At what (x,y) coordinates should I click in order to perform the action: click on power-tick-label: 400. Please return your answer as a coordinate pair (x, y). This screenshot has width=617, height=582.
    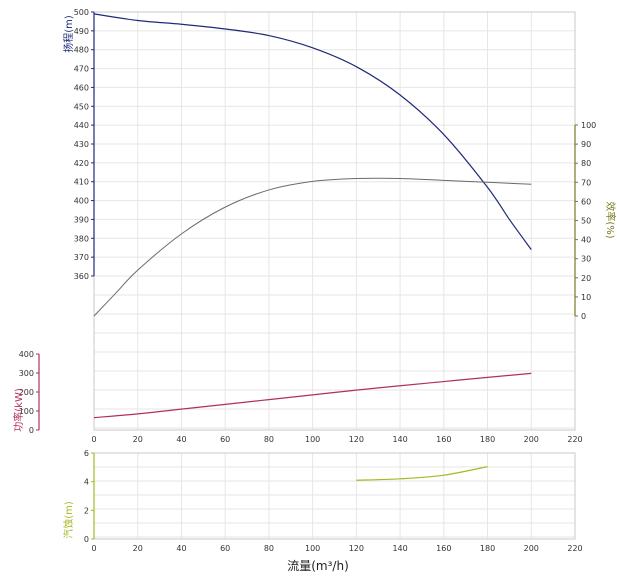
    Looking at the image, I should click on (26, 354).